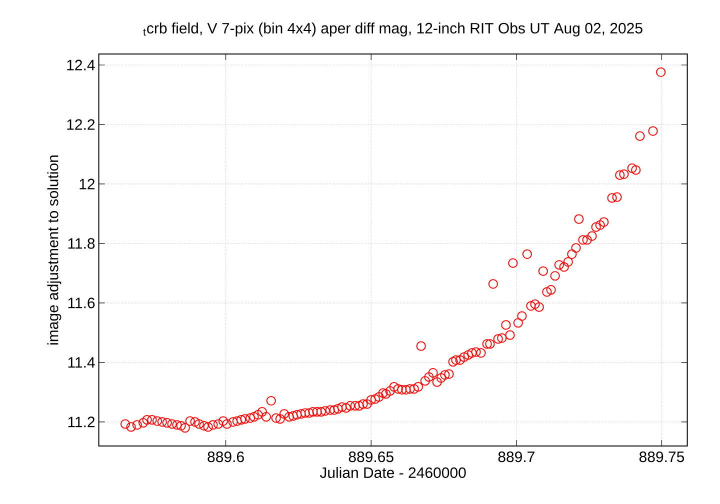 The image size is (720, 504). Describe the element at coordinates (81, 124) in the screenshot. I see `y-tick-label: 12.2` at that location.